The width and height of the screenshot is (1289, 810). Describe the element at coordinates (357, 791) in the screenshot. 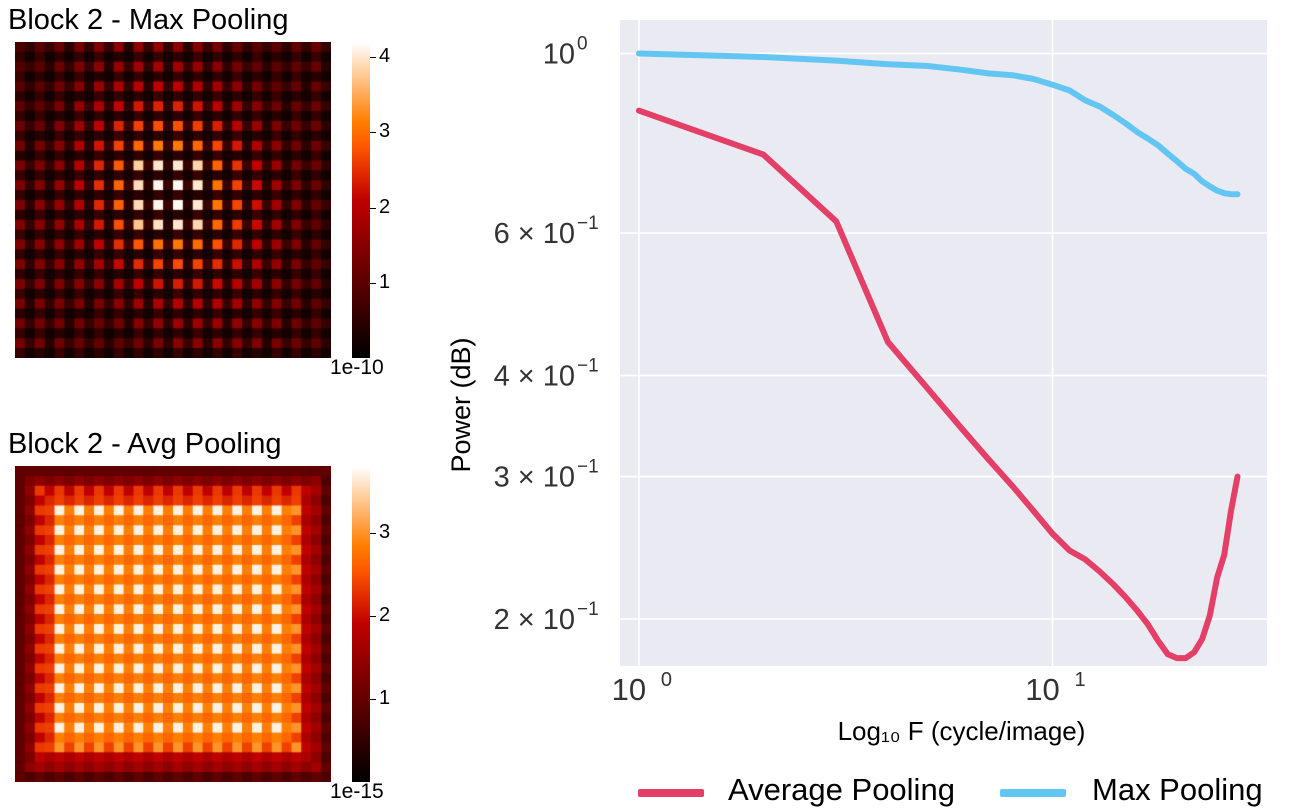

I see `colorbar-exponent-avg-pooling: 1e-15` at that location.